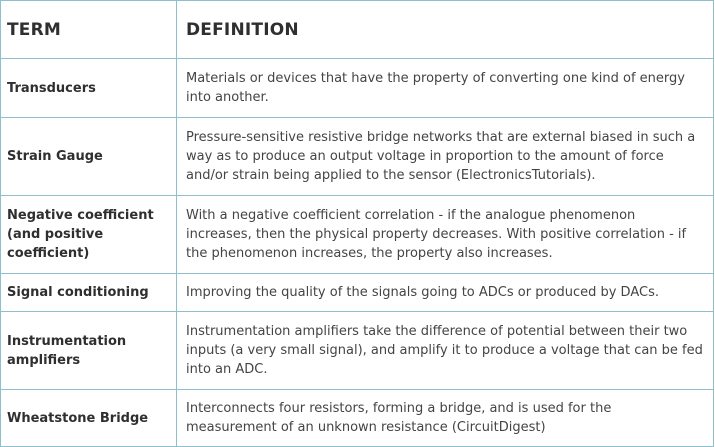 The image size is (715, 447). I want to click on table-header: TERM DEFINITION, so click(357, 29).